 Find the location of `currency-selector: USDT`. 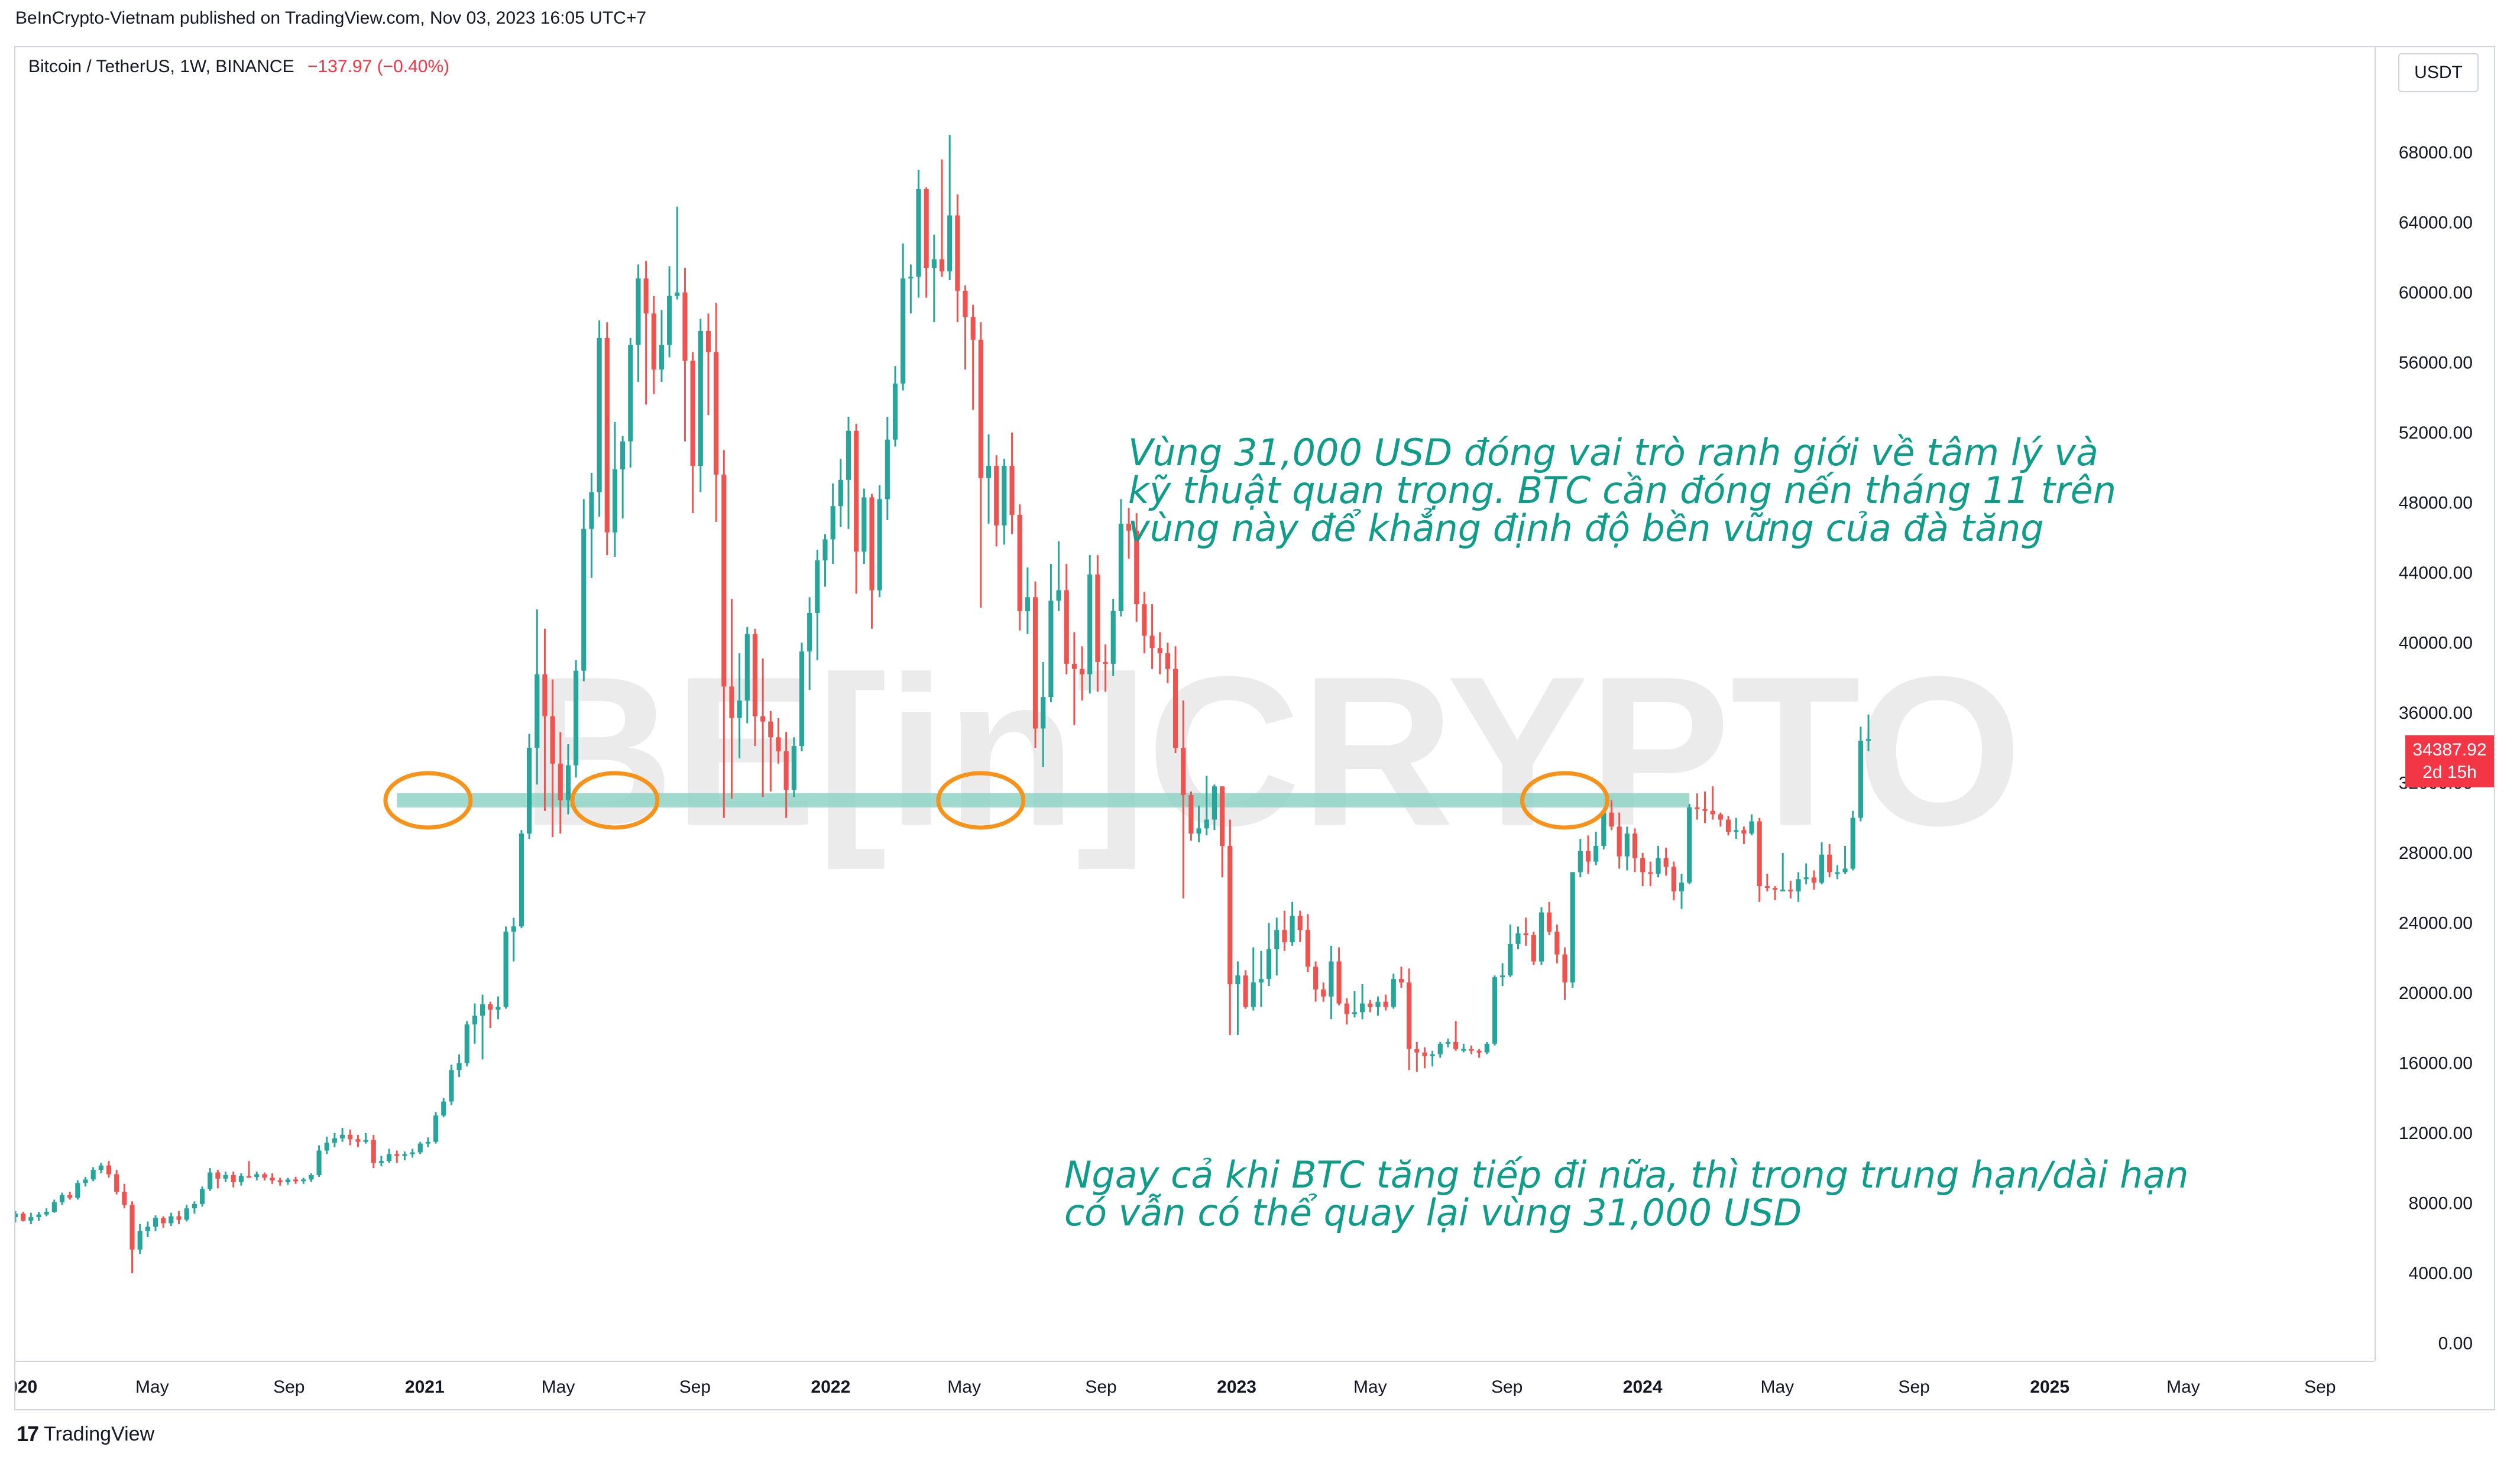

currency-selector: USDT is located at coordinates (2438, 72).